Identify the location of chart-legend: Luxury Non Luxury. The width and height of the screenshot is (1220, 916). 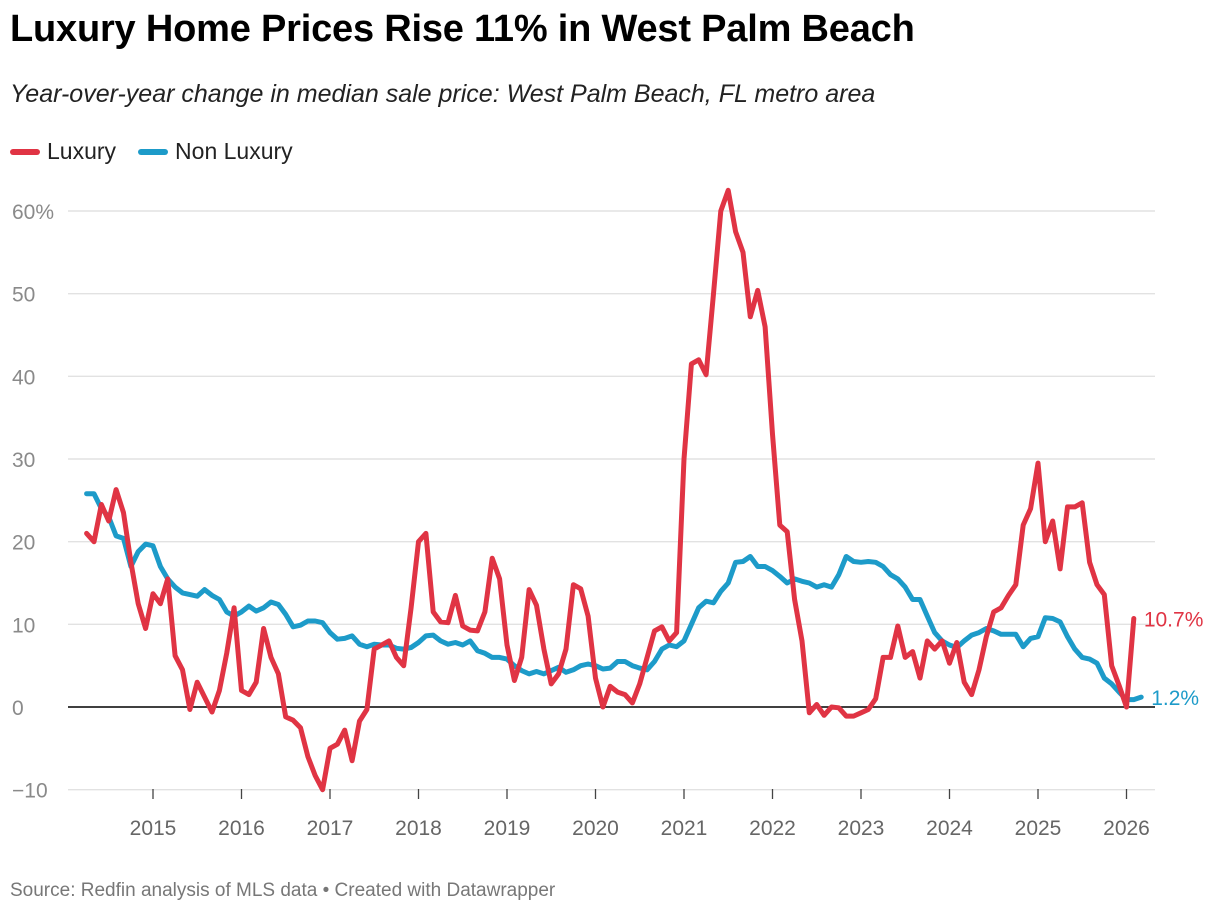
(162, 151).